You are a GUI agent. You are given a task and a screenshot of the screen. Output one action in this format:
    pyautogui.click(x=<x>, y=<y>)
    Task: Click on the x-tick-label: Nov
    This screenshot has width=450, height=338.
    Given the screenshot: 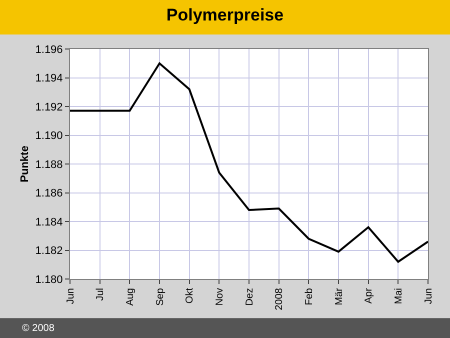 What is the action you would take?
    pyautogui.click(x=220, y=297)
    